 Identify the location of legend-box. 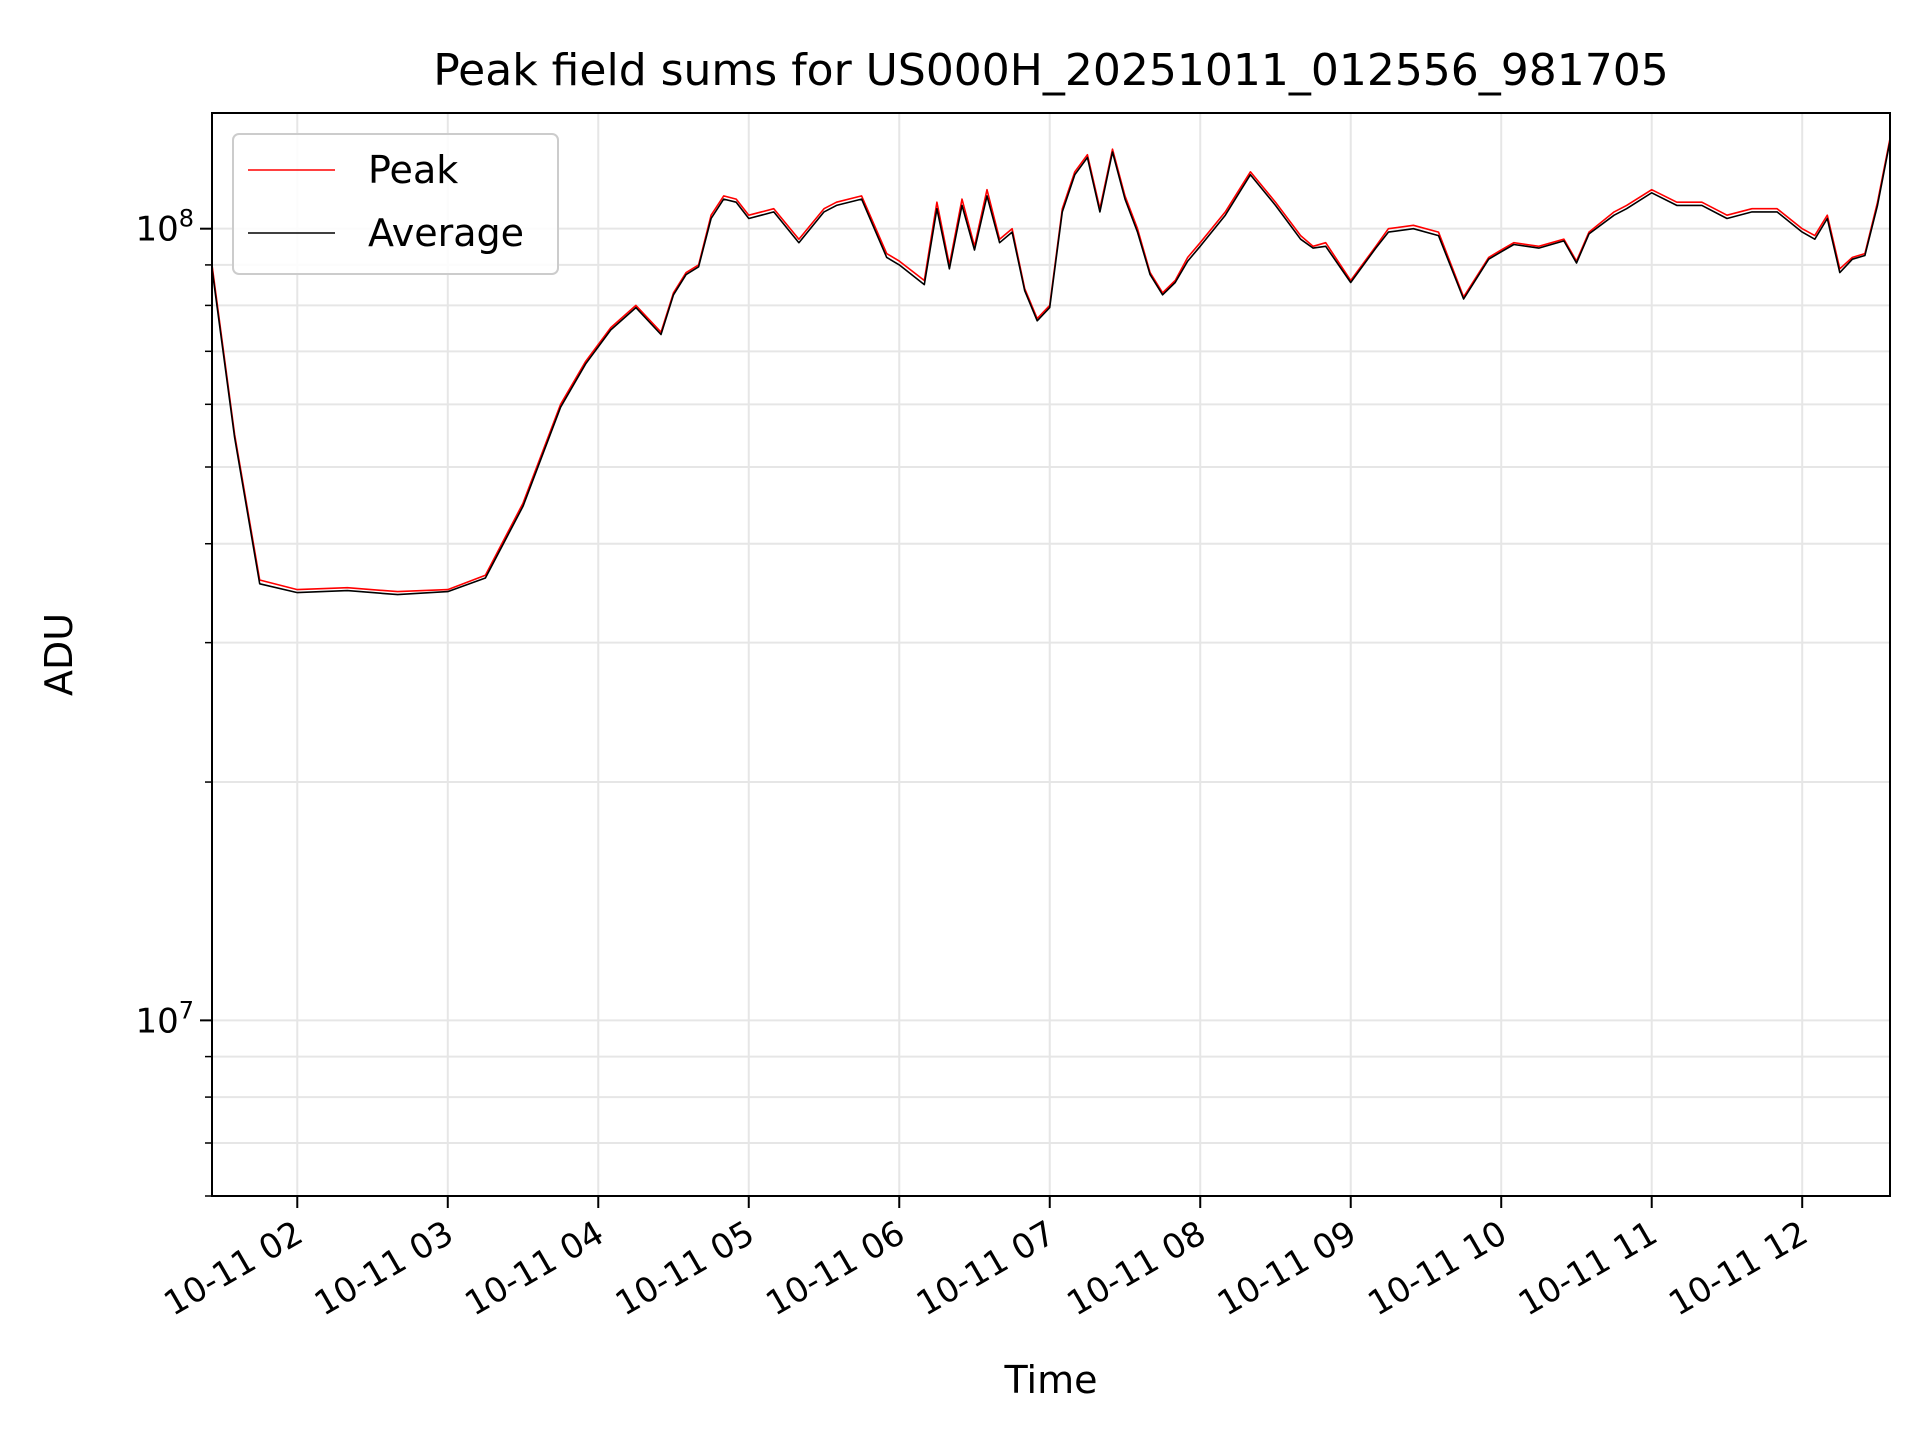
(395, 204).